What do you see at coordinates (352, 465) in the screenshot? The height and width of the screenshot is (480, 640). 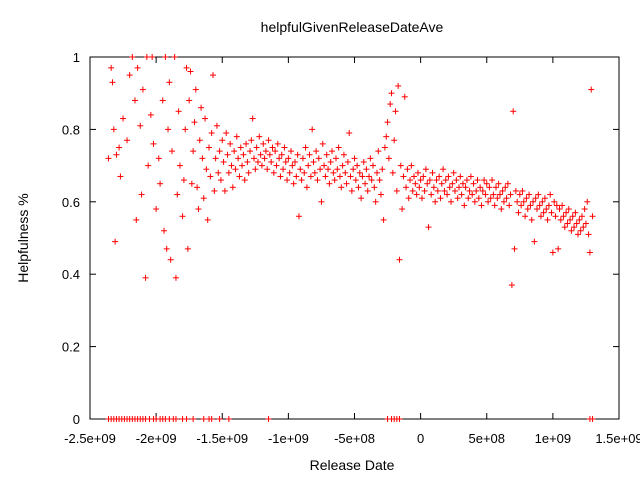 I see `x-axis-label: Release Date` at bounding box center [352, 465].